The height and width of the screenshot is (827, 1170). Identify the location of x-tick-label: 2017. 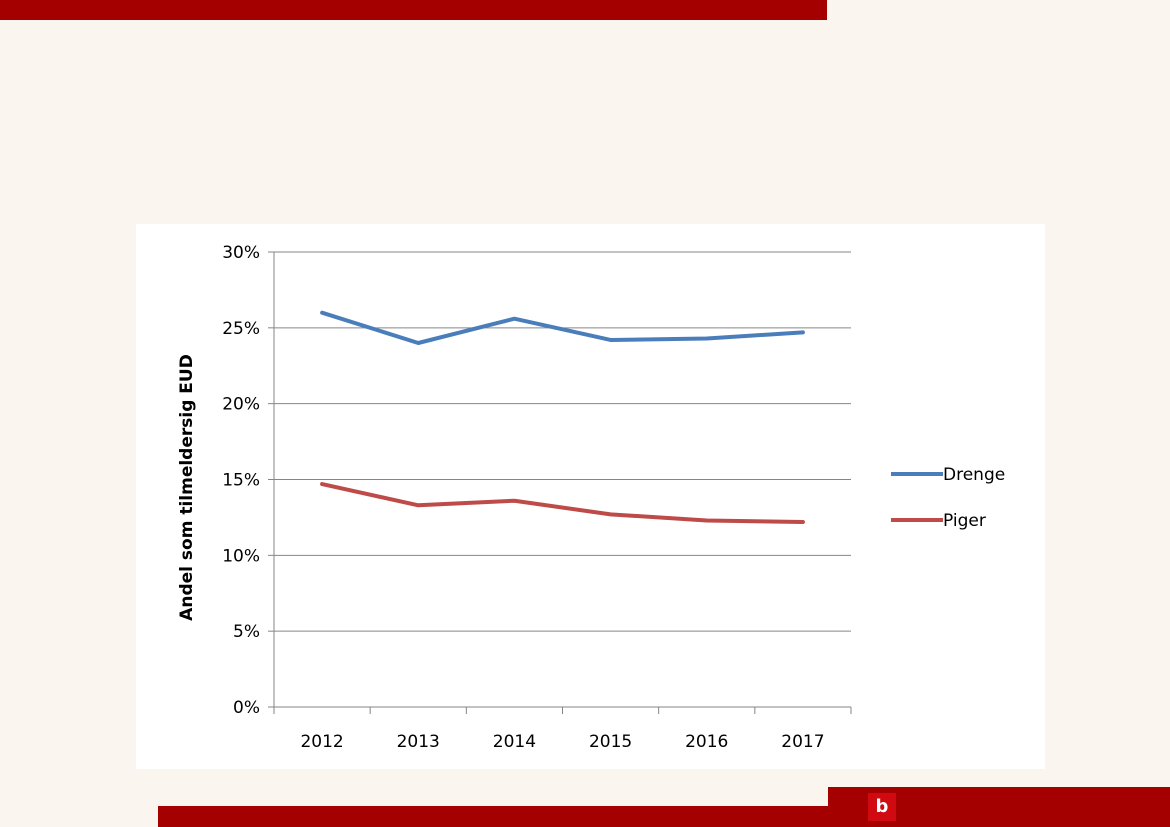
(802, 742).